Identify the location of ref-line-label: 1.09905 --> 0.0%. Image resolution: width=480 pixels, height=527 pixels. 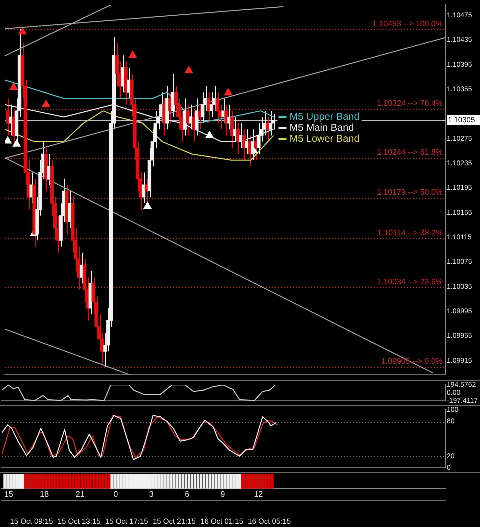
(412, 361).